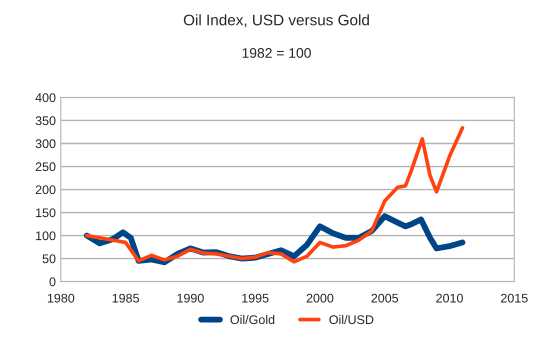 The width and height of the screenshot is (553, 361). I want to click on x-tick-label: 2015, so click(514, 298).